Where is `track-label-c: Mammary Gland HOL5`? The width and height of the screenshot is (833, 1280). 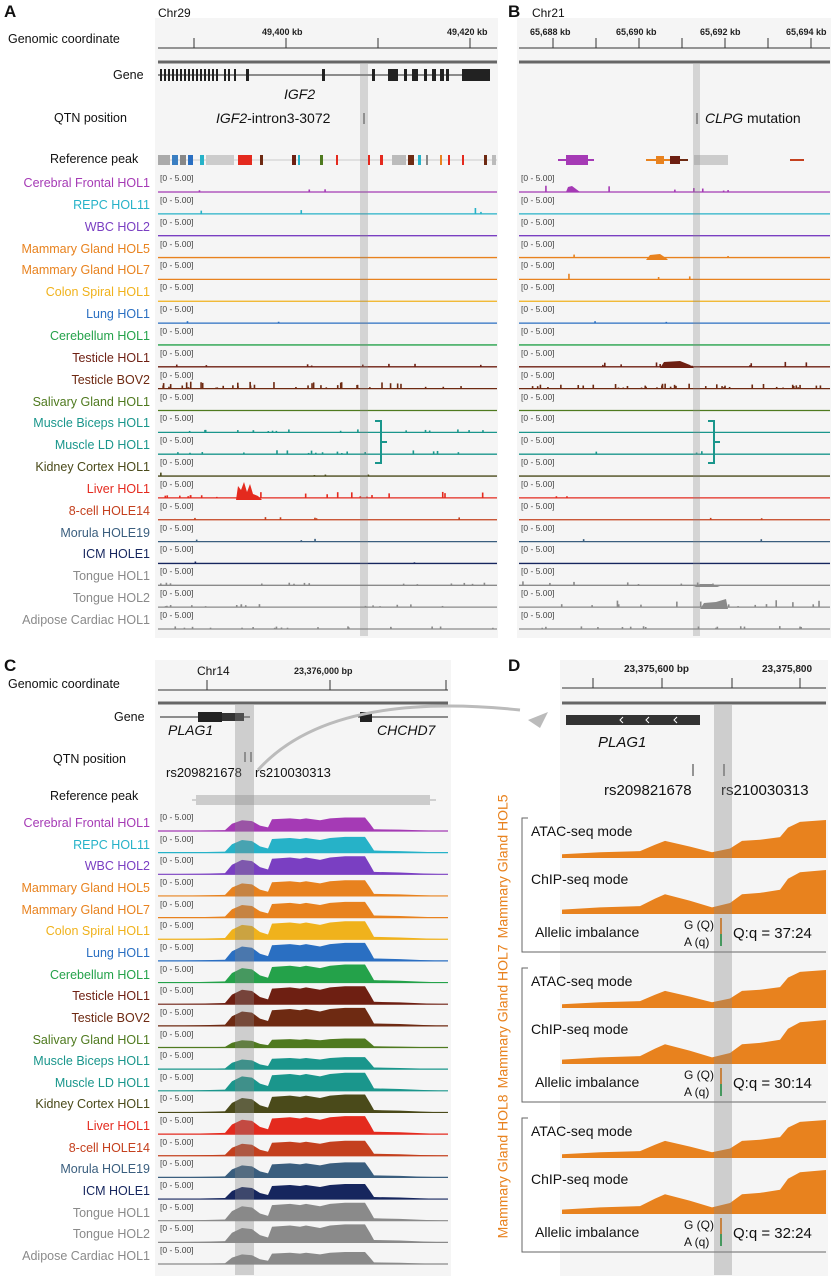
track-label-c: Mammary Gland HOL5 is located at coordinates (85, 887).